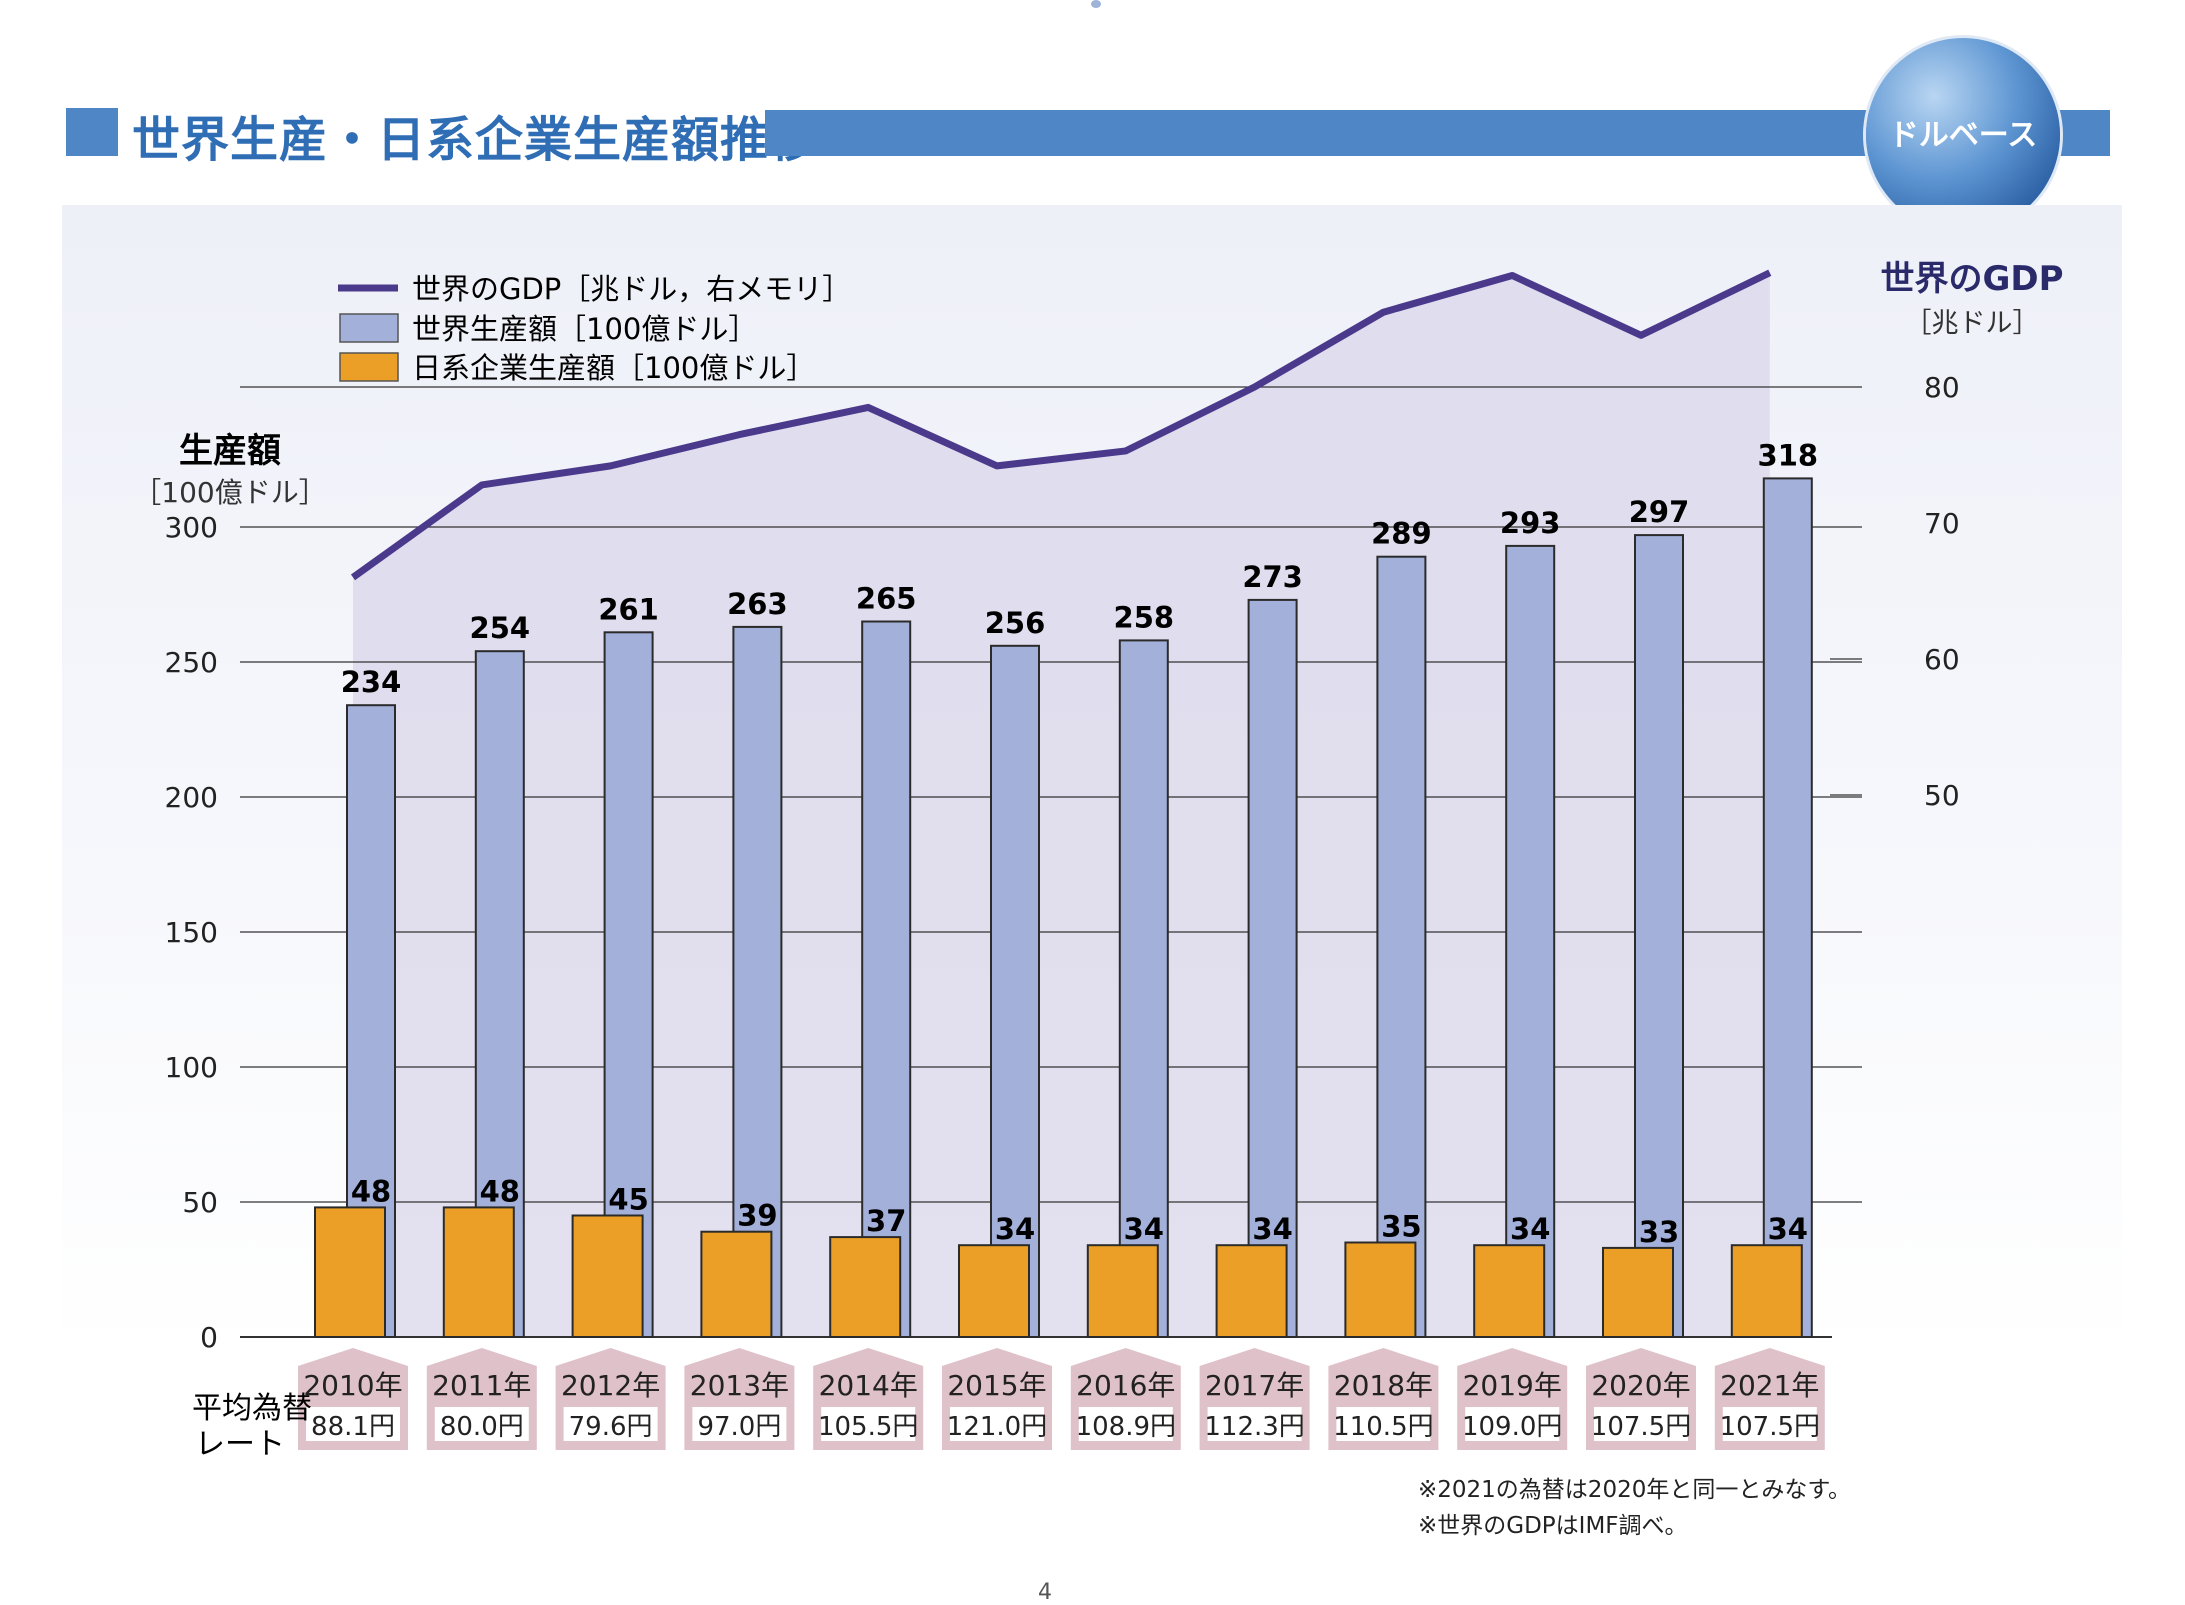 This screenshot has width=2185, height=1605. What do you see at coordinates (584, 329) in the screenshot?
I see `legend-world-label: 世界生産額［100億ドル］` at bounding box center [584, 329].